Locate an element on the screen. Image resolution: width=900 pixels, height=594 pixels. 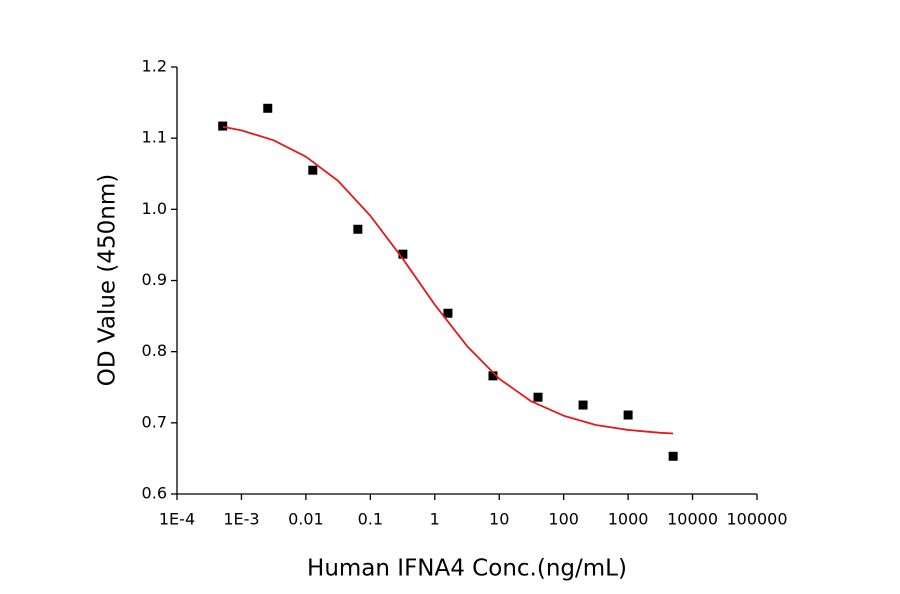
y-axis-title: OD Value (450nm) is located at coordinates (108, 280).